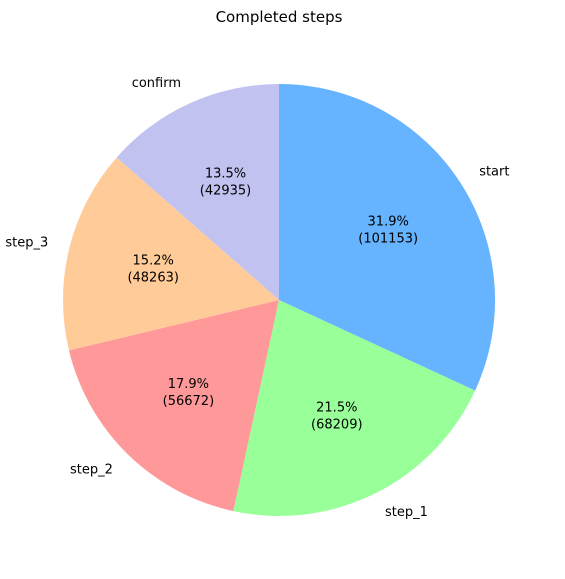 This screenshot has width=565, height=579. I want to click on slice-value-confirm: (42935), so click(226, 190).